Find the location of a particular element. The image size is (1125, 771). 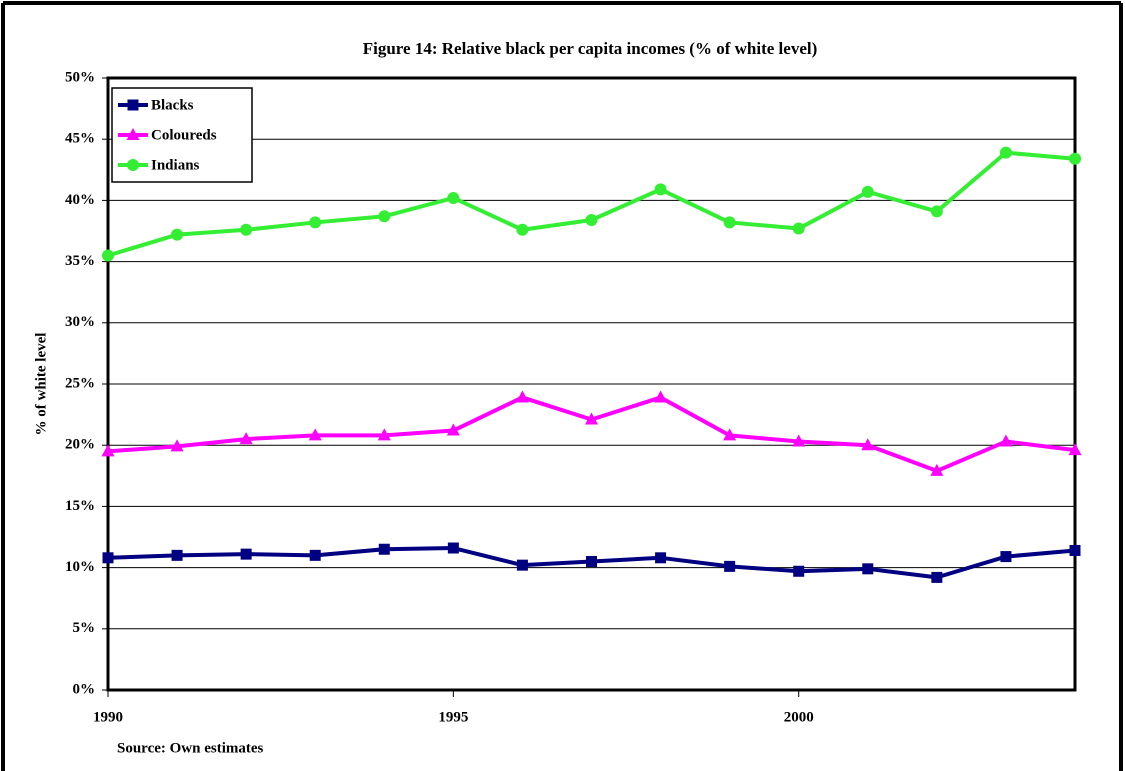

y-tick-label: 15% is located at coordinates (80, 506).